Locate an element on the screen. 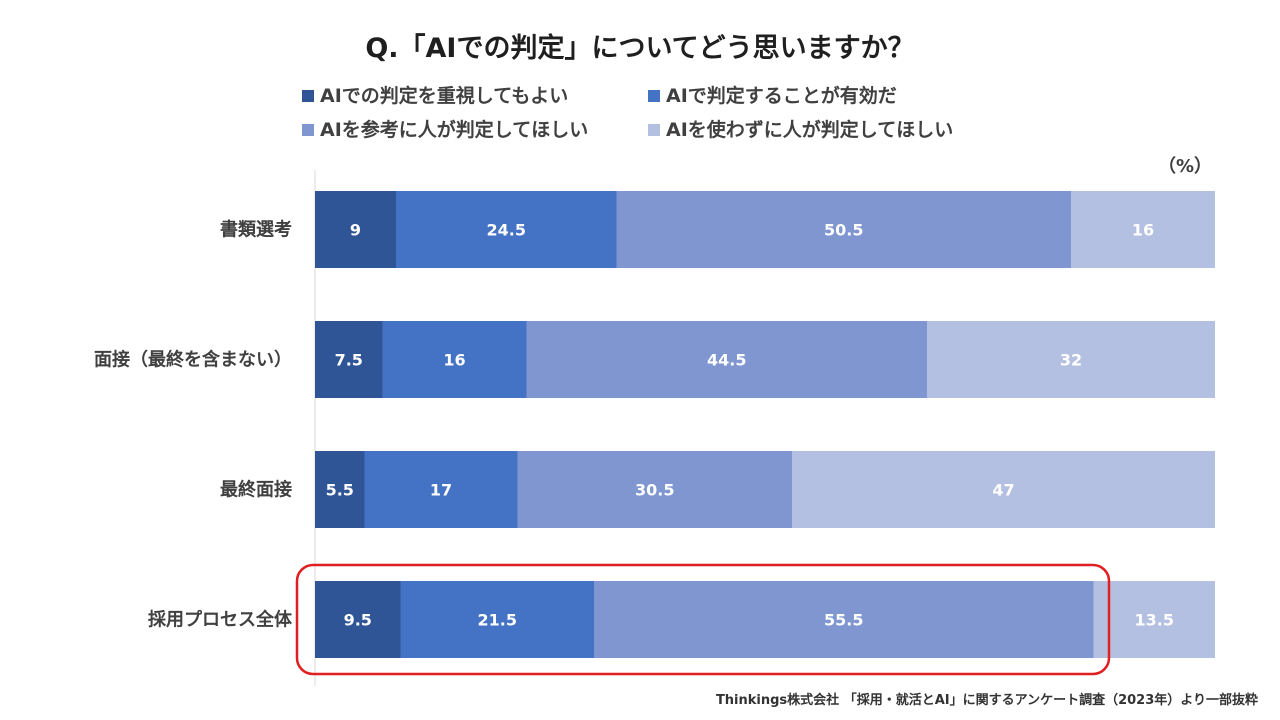 The width and height of the screenshot is (1280, 720). value-label-3-3: 30.5 is located at coordinates (654, 490).